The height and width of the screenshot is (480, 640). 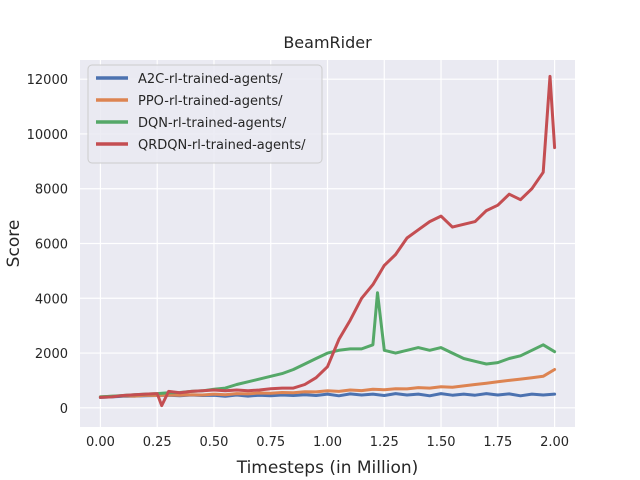 I want to click on x-tick-label: 0.75, so click(x=270, y=442).